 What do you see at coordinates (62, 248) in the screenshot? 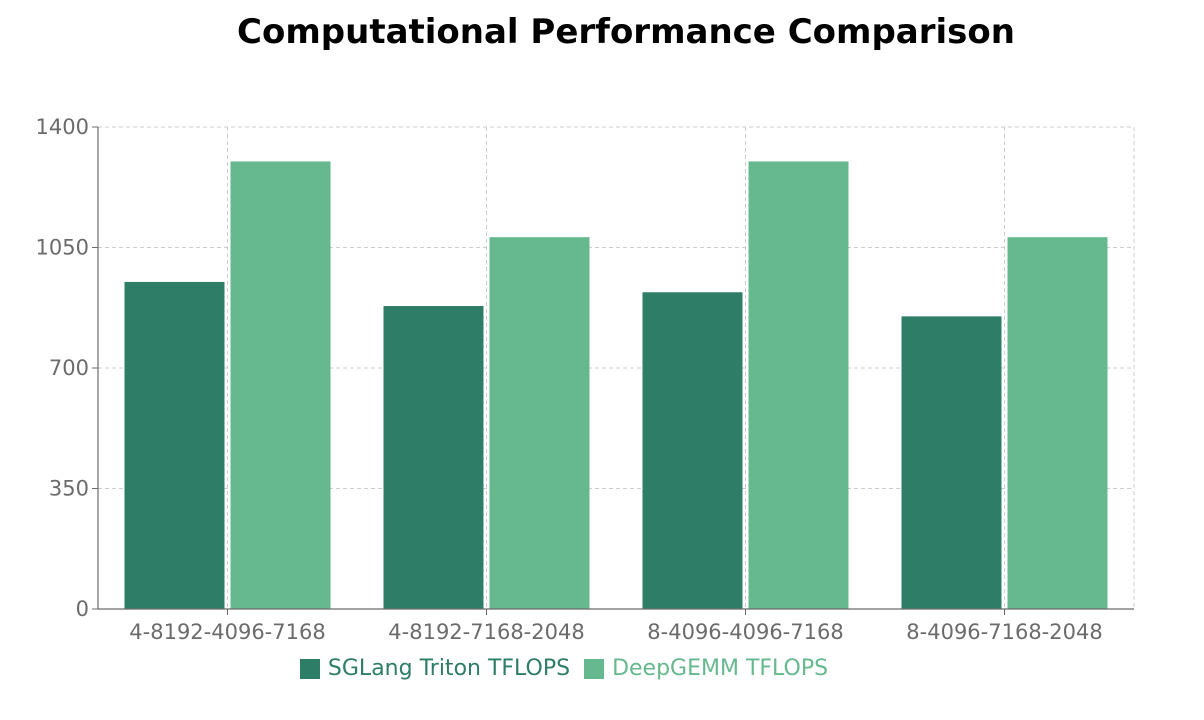
I see `y-tick-label-3: 1050` at bounding box center [62, 248].